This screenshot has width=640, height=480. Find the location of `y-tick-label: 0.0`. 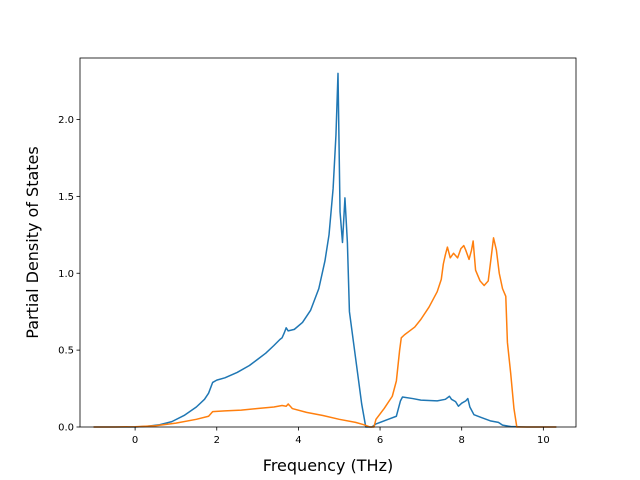

y-tick-label: 0.0 is located at coordinates (66, 428).